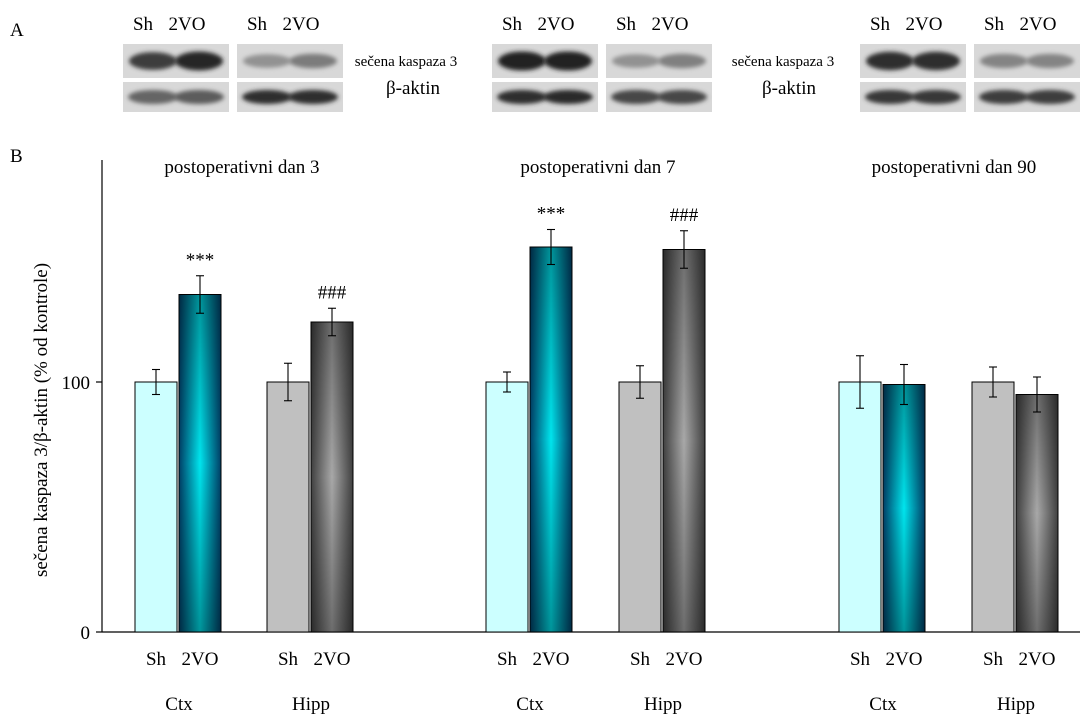 Image resolution: width=1085 pixels, height=718 pixels. Describe the element at coordinates (16, 156) in the screenshot. I see `panel-label-b: B` at that location.